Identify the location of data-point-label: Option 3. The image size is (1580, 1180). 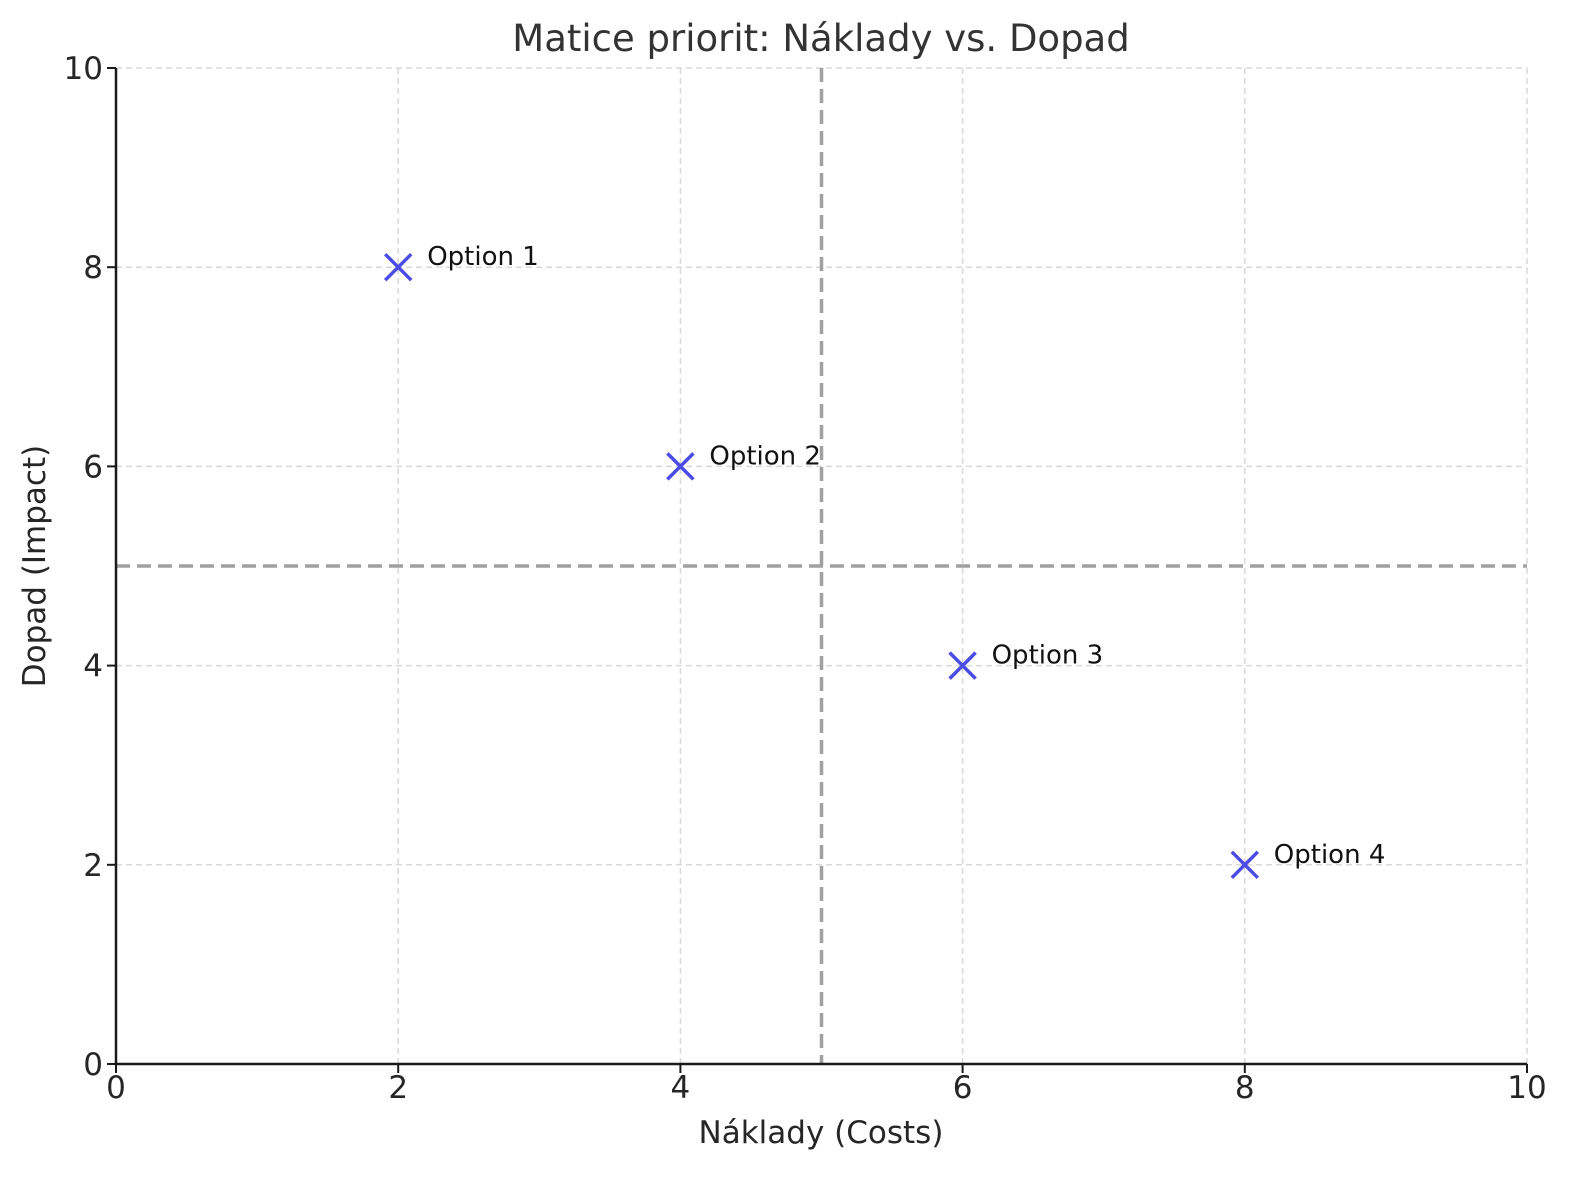
(1048, 656).